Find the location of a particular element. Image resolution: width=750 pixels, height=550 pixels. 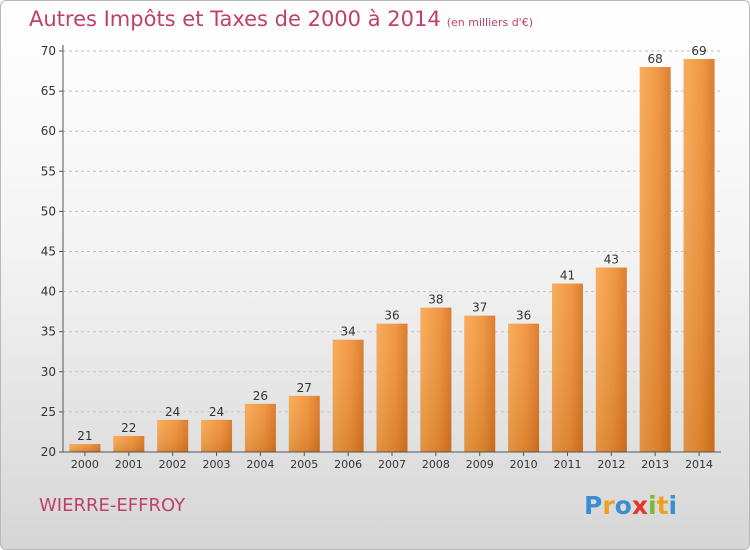

bar-shade-2000 is located at coordinates (85, 447).